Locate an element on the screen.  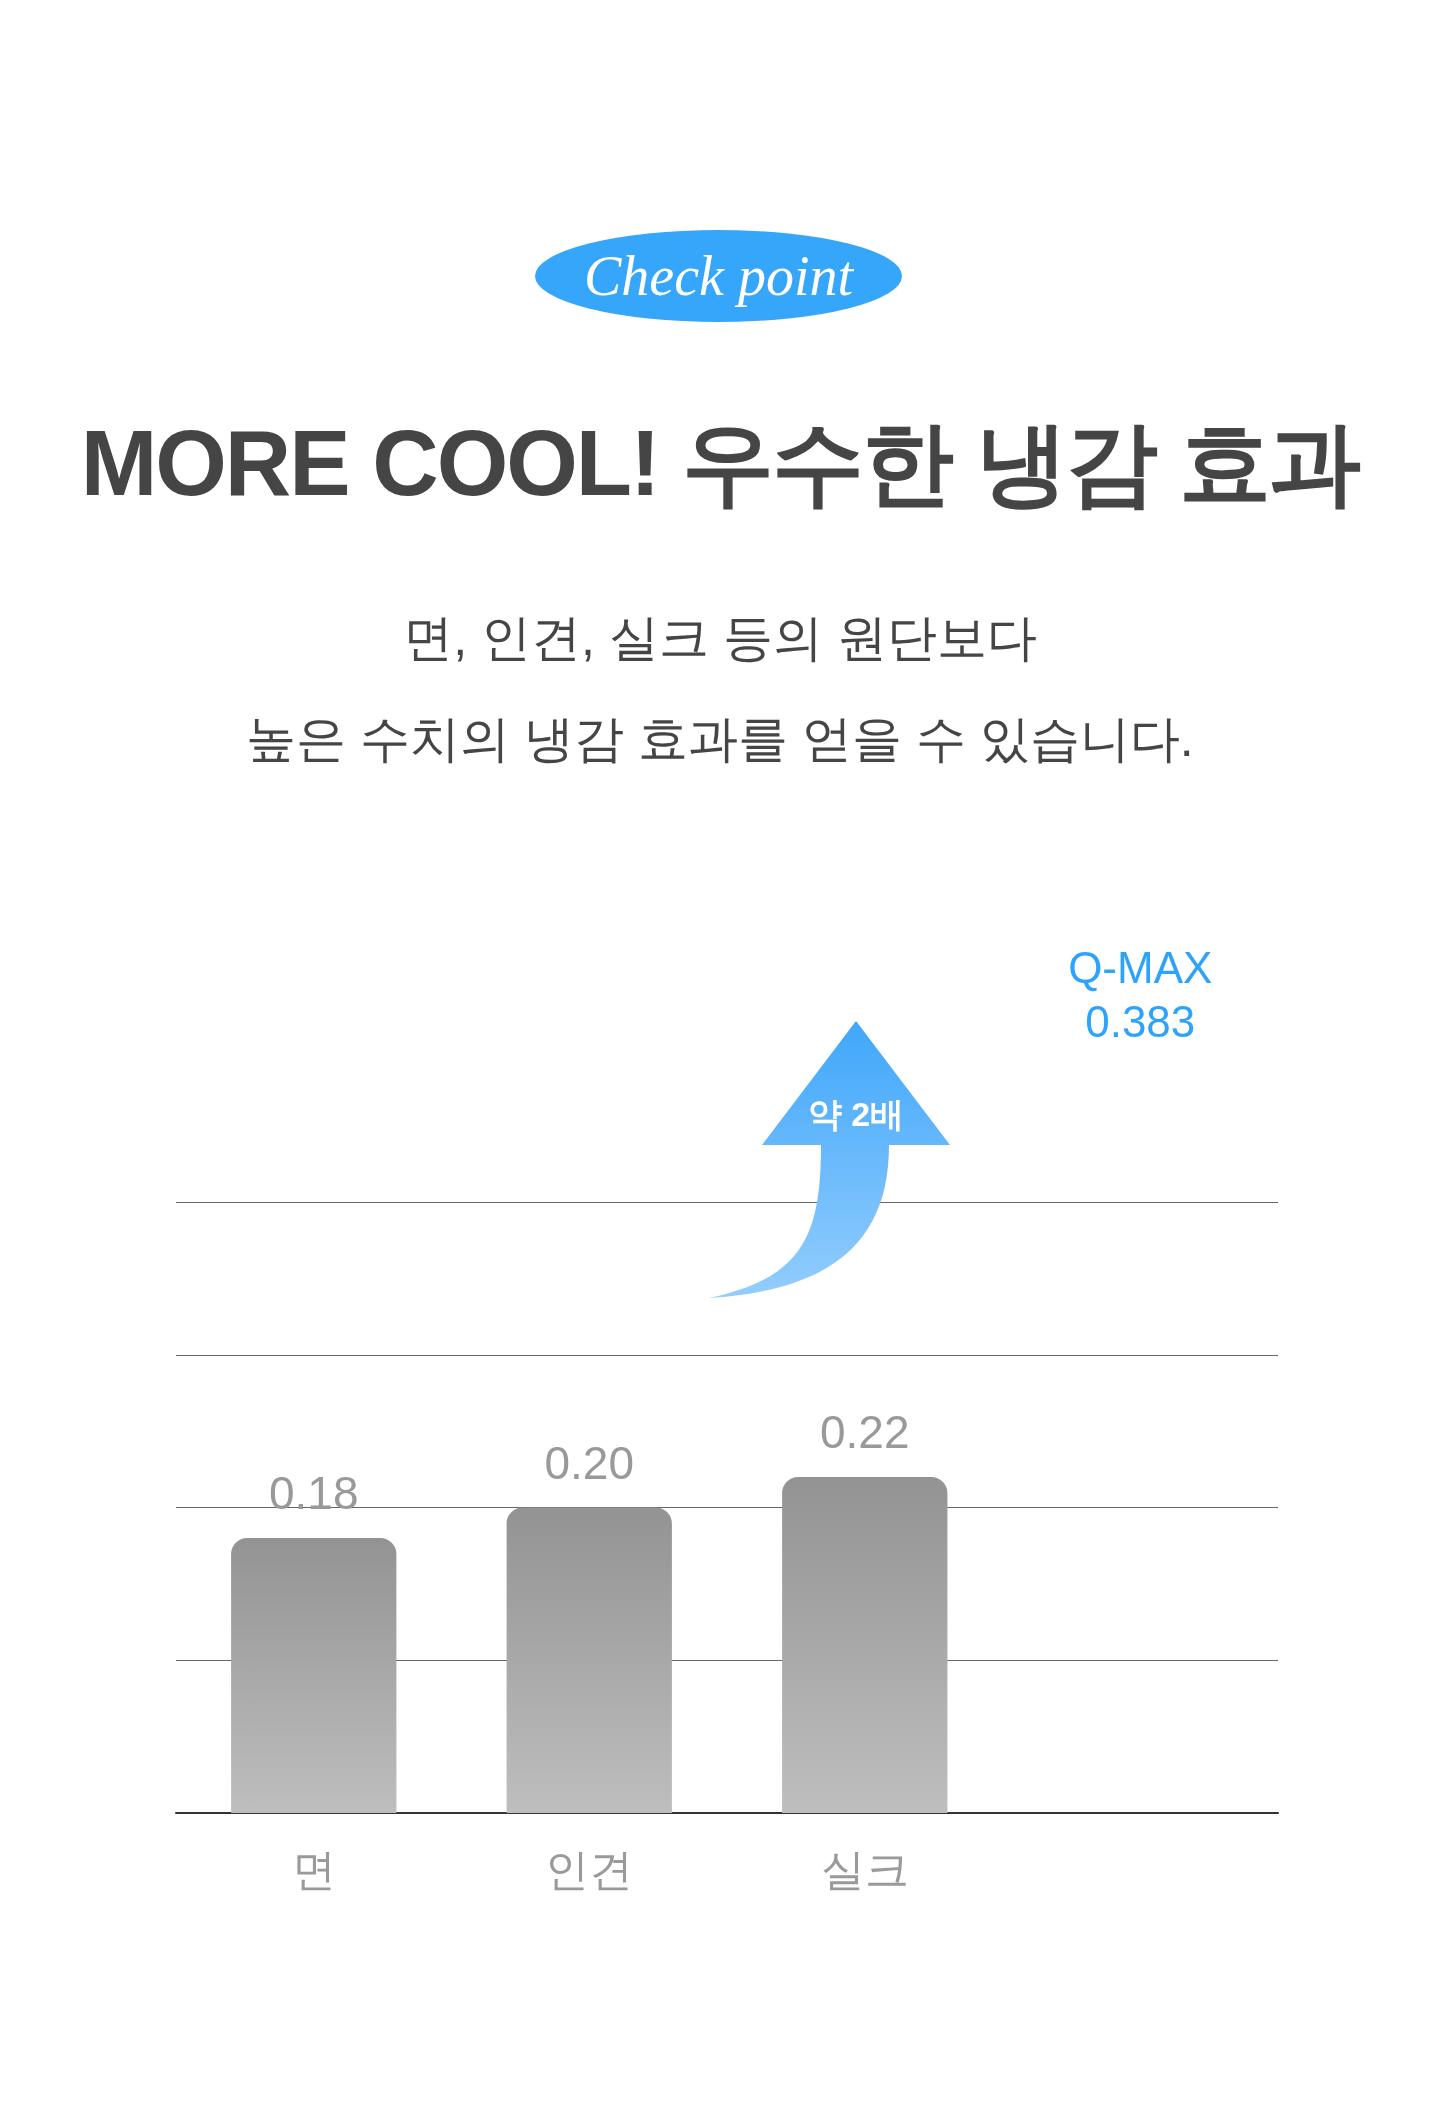
text: Q-MAX 0.383 is located at coordinates (1140, 995).